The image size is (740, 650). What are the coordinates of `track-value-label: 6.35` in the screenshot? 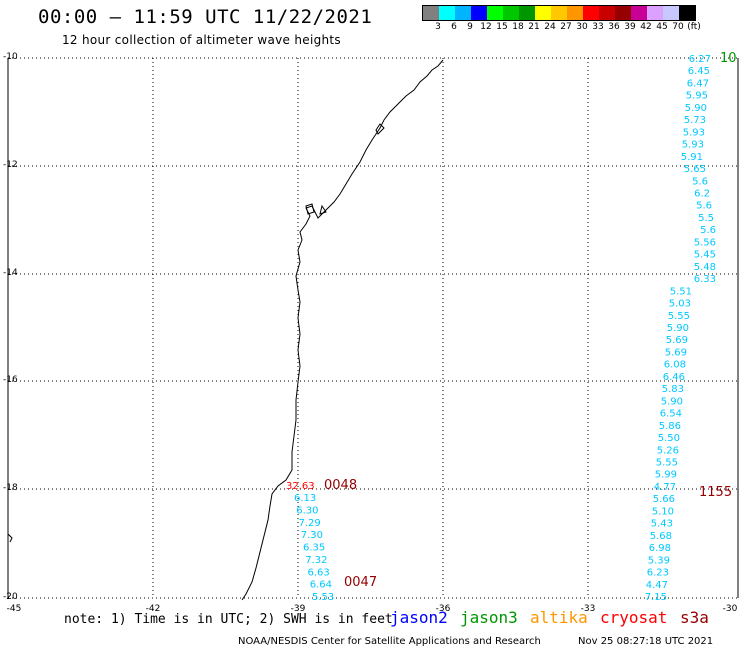 It's located at (314, 548).